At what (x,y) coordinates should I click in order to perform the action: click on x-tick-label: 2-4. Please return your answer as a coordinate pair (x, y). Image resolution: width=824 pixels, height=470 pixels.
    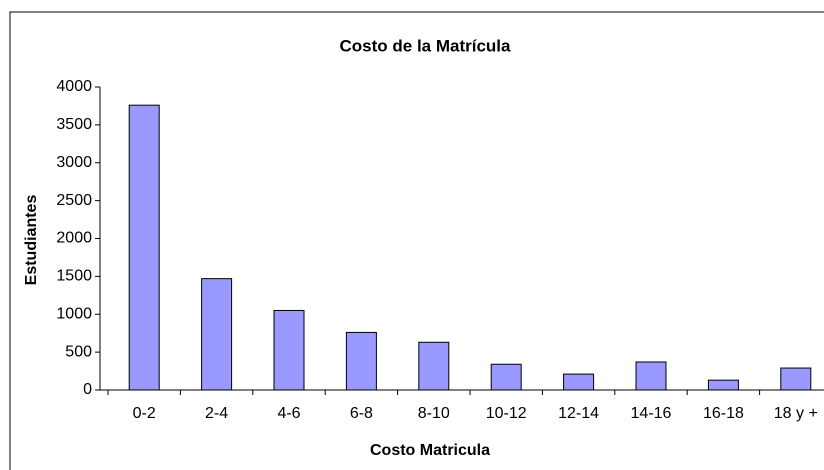
    Looking at the image, I should click on (216, 413).